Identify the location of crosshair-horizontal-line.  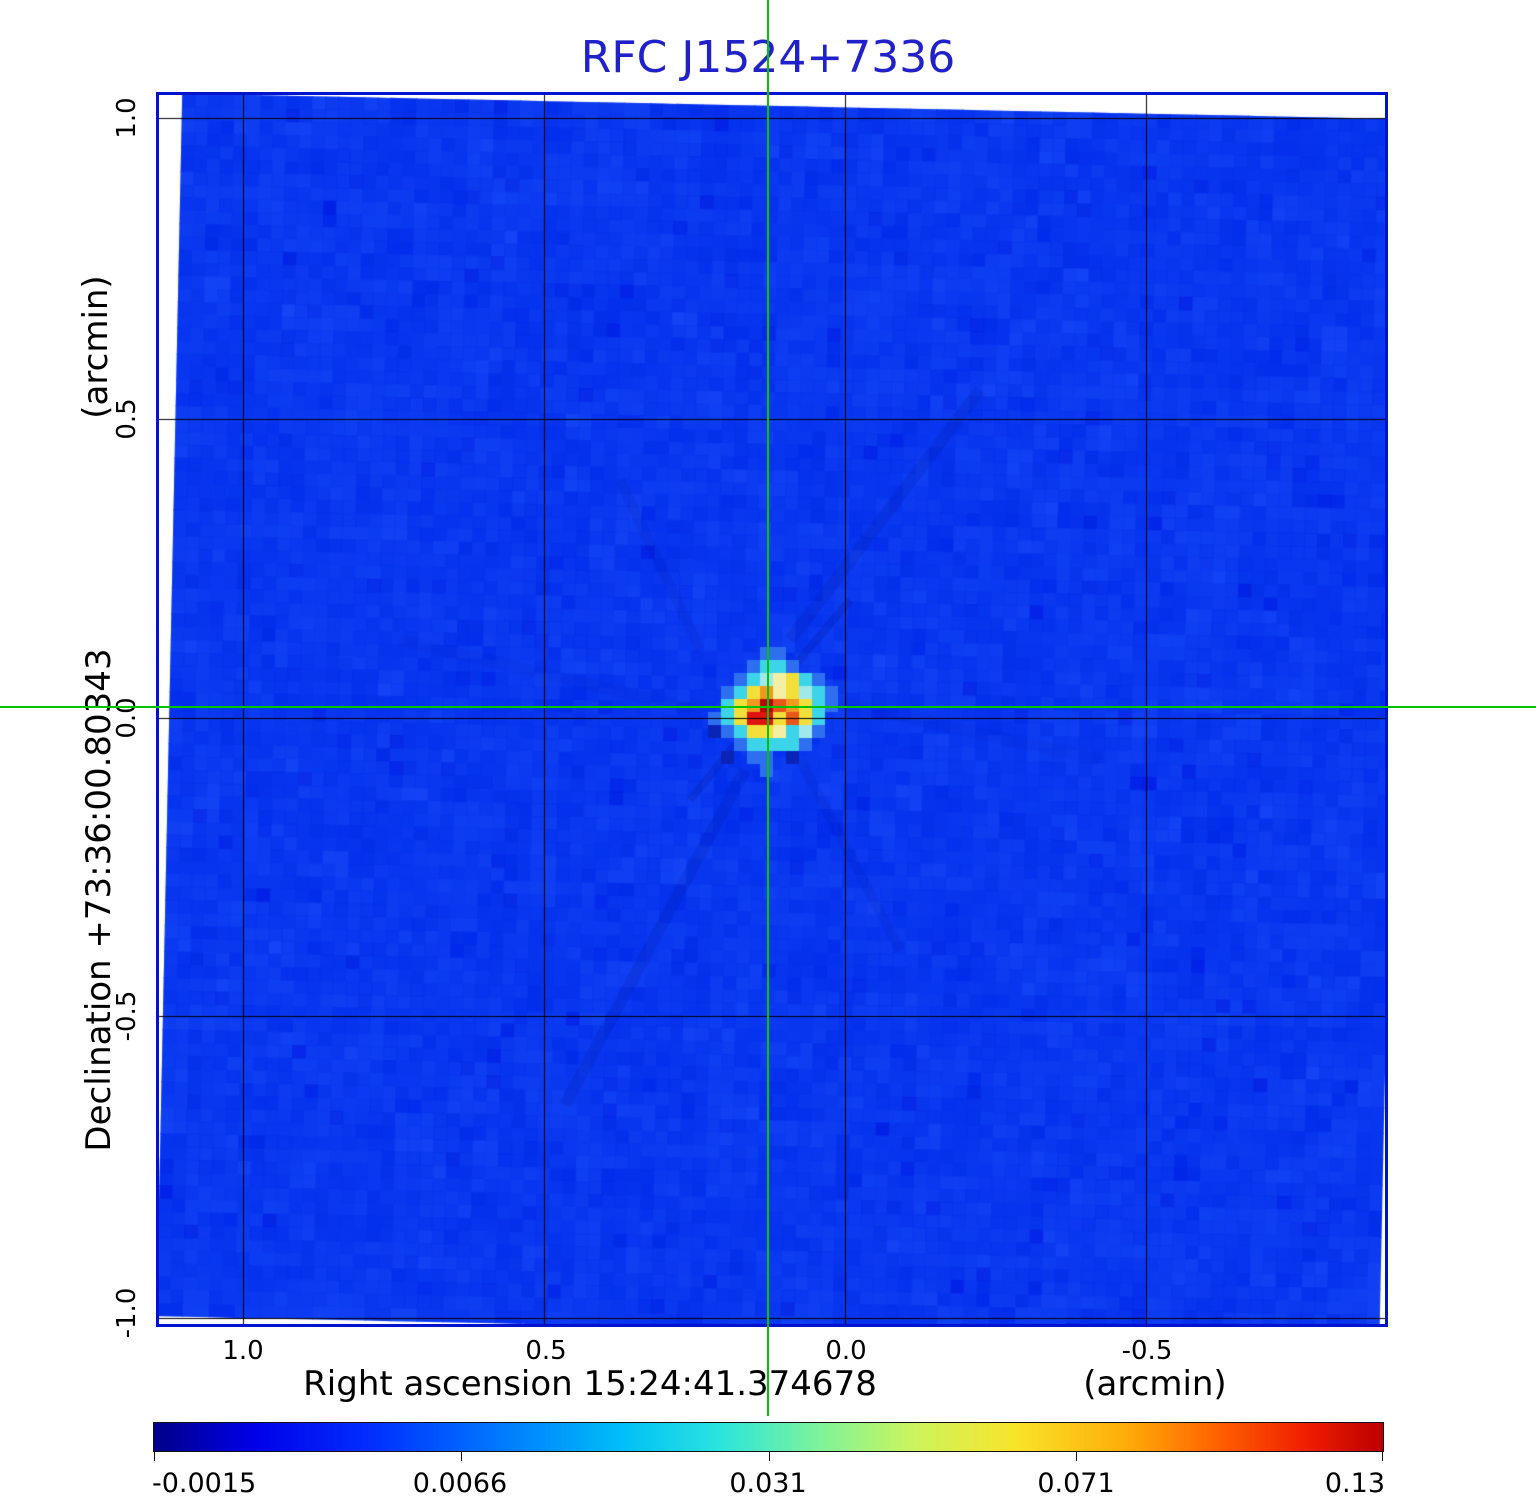
(768, 707).